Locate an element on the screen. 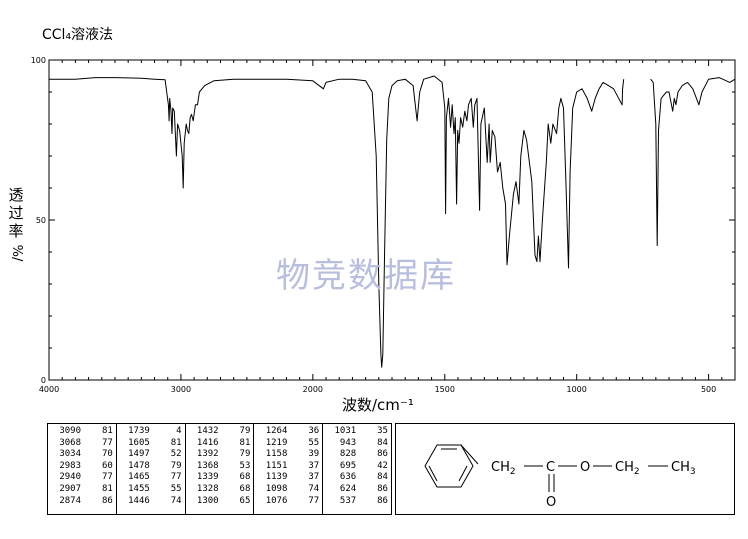 This screenshot has height=539, width=748. peak-row: 537 86 is located at coordinates (357, 502).